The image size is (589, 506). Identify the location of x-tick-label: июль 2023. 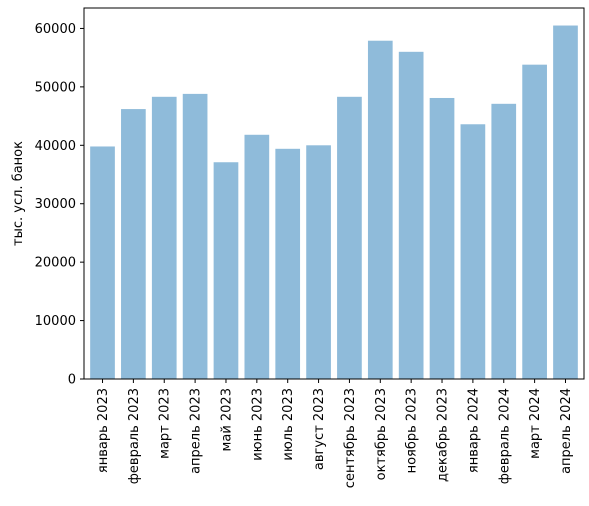
(288, 424).